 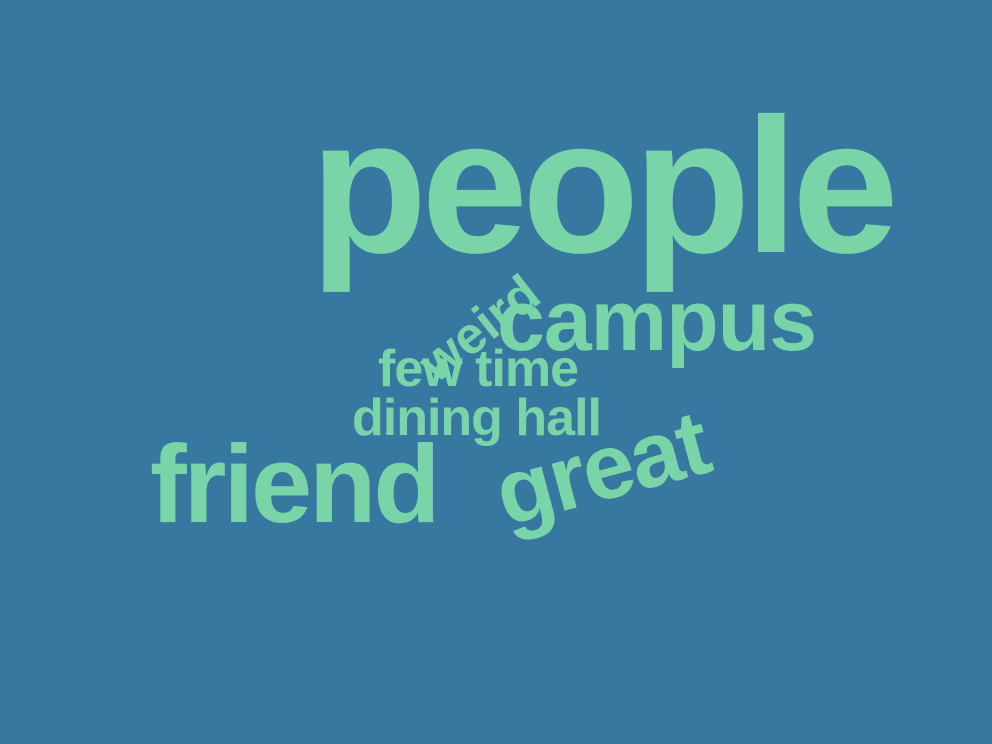 I want to click on word-campus: campus, so click(x=657, y=321).